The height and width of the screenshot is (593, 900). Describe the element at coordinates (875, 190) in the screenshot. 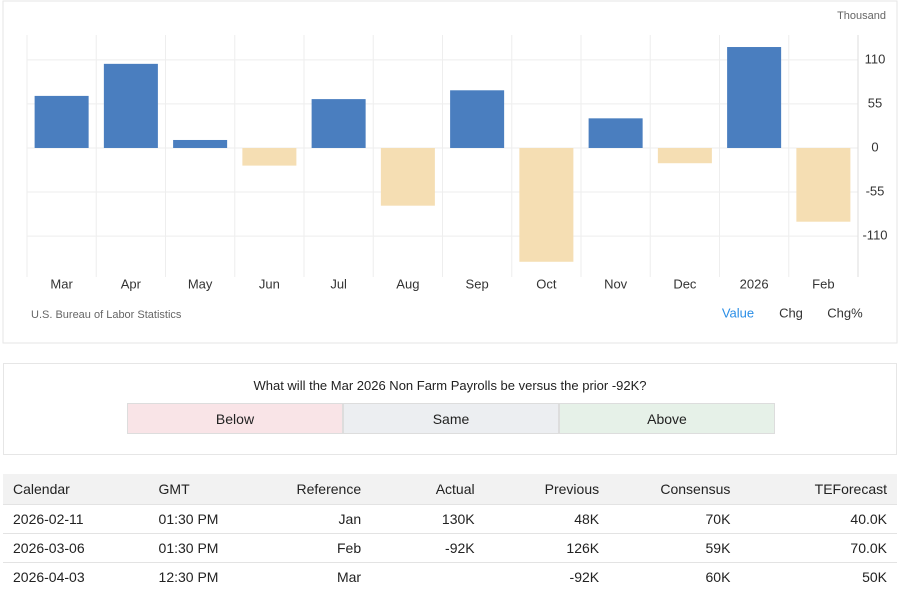

I see `y-tick-label: -55` at that location.